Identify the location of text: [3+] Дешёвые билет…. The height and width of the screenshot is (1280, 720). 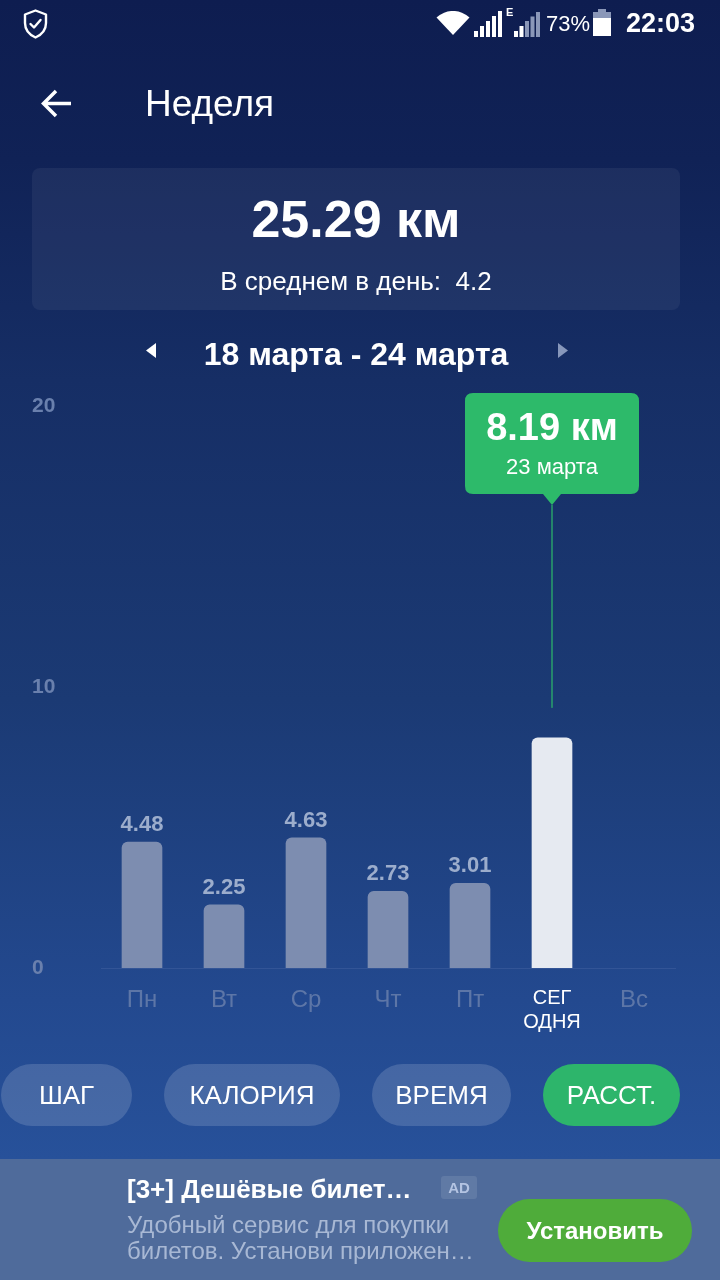
(269, 1189).